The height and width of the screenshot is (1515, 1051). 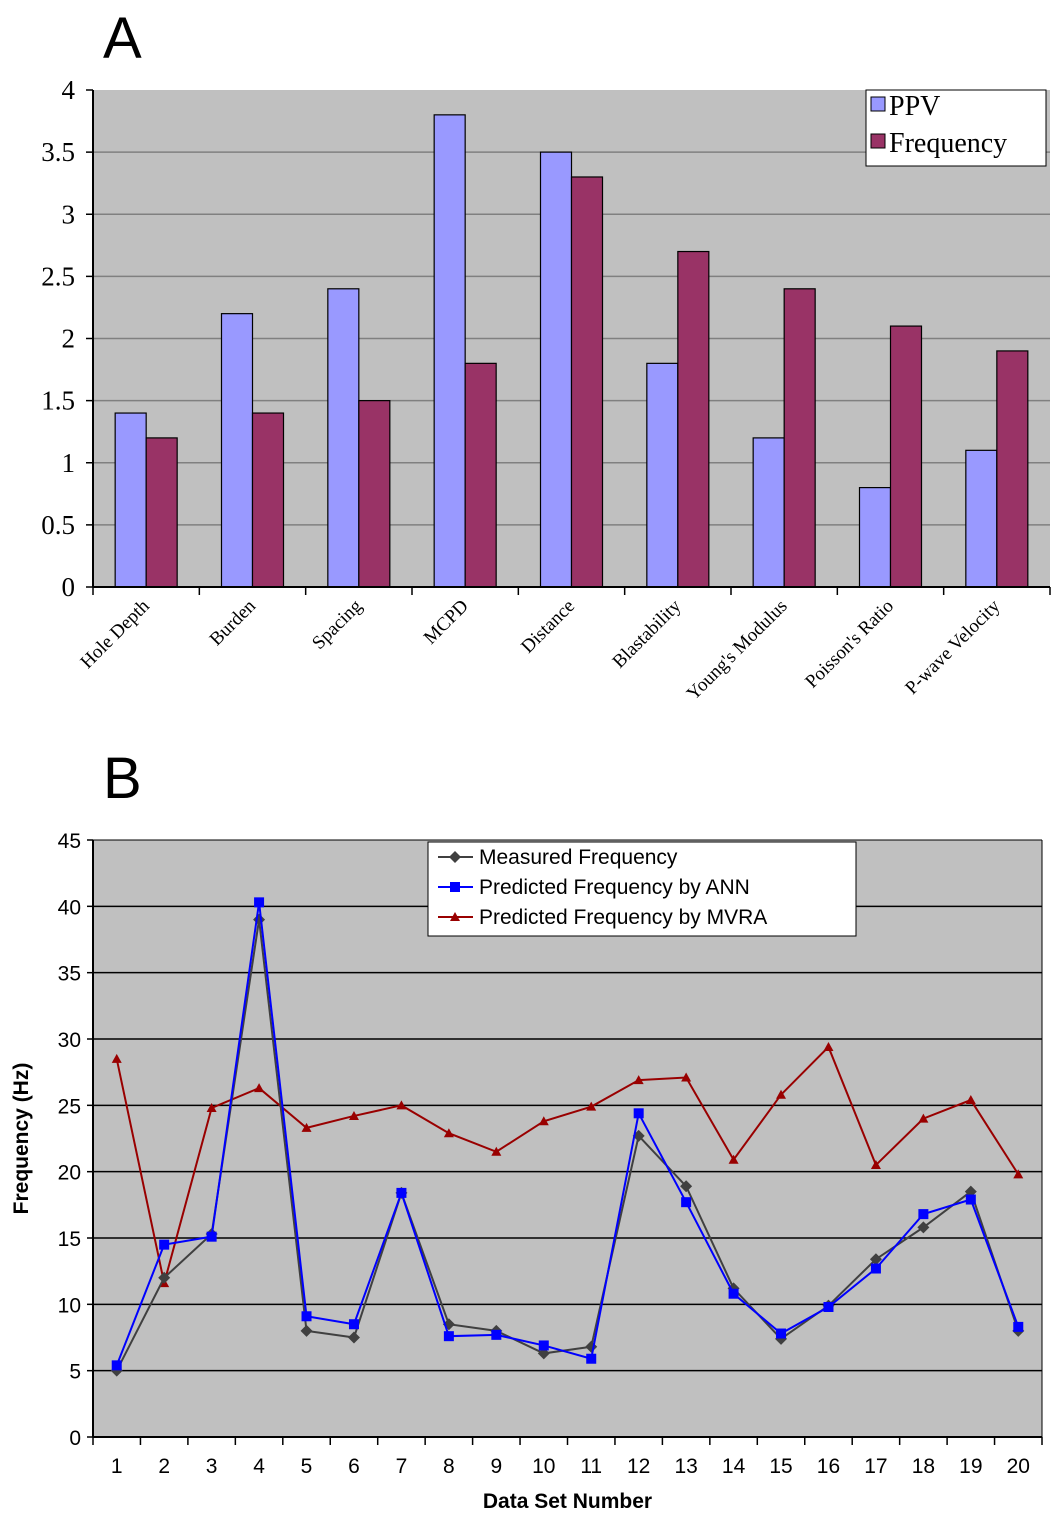 What do you see at coordinates (923, 1466) in the screenshot?
I see `chart-b-xtick-label: 18` at bounding box center [923, 1466].